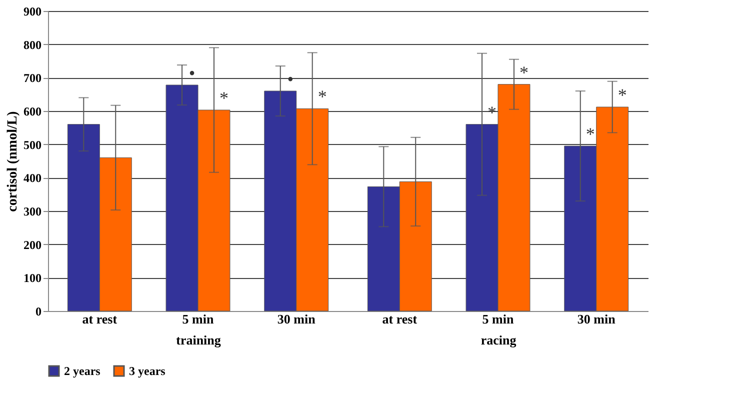 The image size is (747, 418). What do you see at coordinates (147, 371) in the screenshot?
I see `legend-label: 3 years` at bounding box center [147, 371].